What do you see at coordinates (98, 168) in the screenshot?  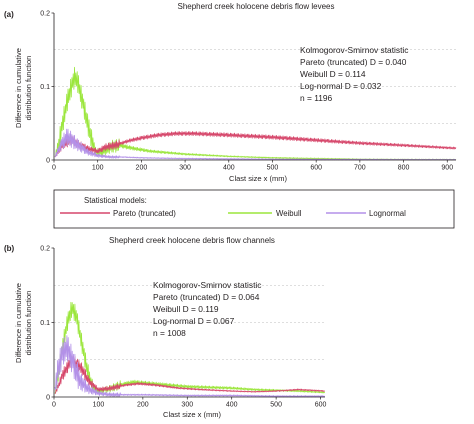 I see `panel-a-x-tick-label-1: 100` at bounding box center [98, 168].